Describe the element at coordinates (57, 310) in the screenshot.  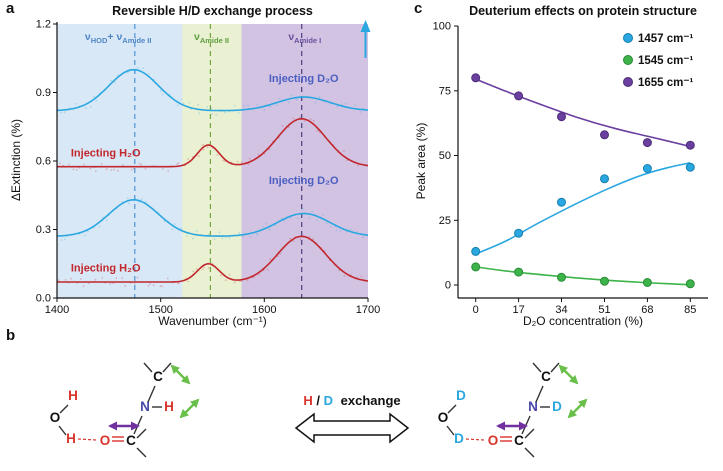
I see `x-tick-label: 1400` at that location.